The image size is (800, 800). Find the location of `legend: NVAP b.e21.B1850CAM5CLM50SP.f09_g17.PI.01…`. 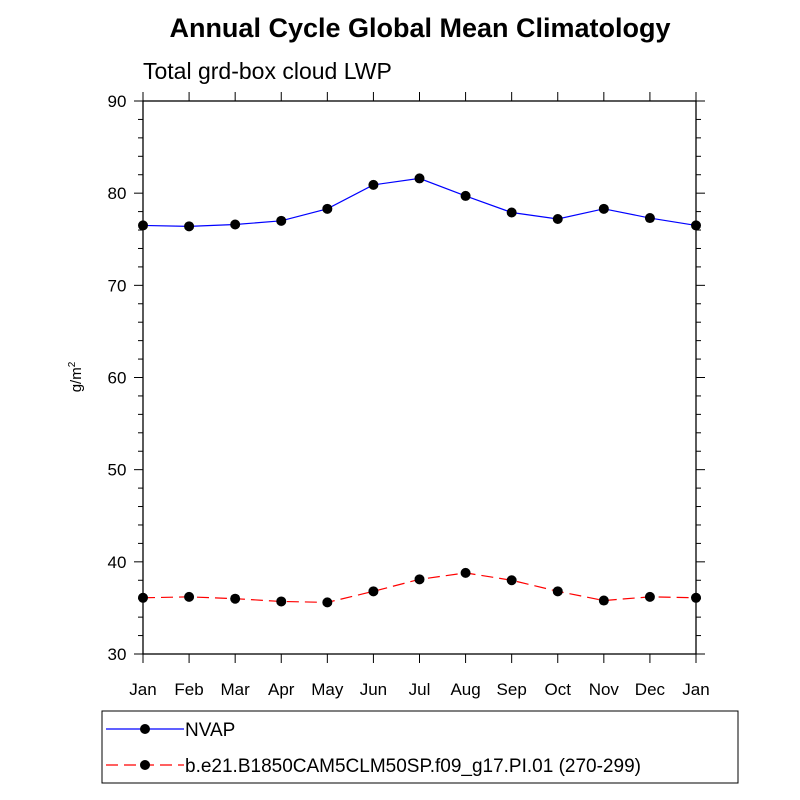

legend: NVAP b.e21.B1850CAM5CLM50SP.f09_g17.PI.01… is located at coordinates (420, 747).